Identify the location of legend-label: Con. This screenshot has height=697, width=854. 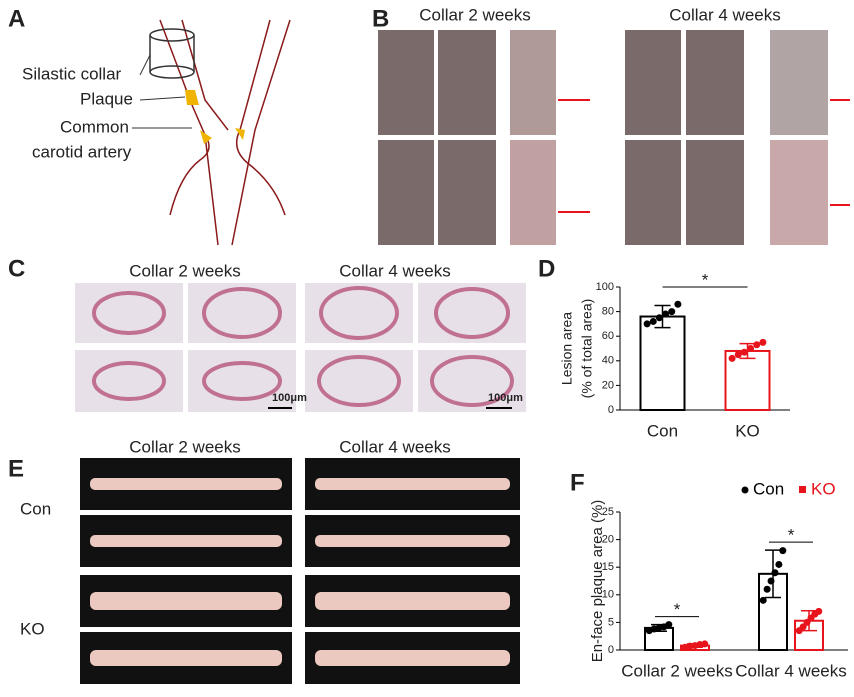
(768, 488).